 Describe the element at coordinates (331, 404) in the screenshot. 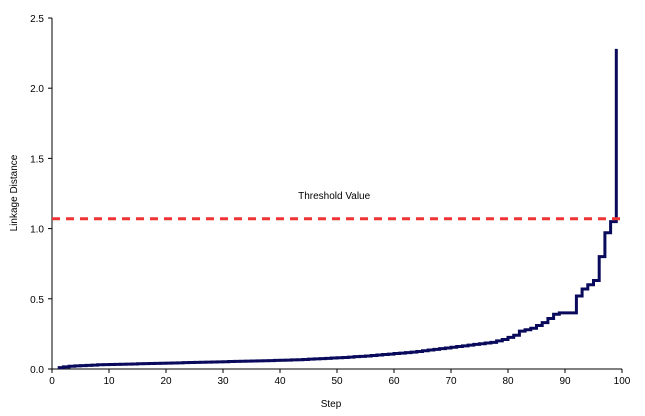

I see `x-axis-title: Step` at that location.